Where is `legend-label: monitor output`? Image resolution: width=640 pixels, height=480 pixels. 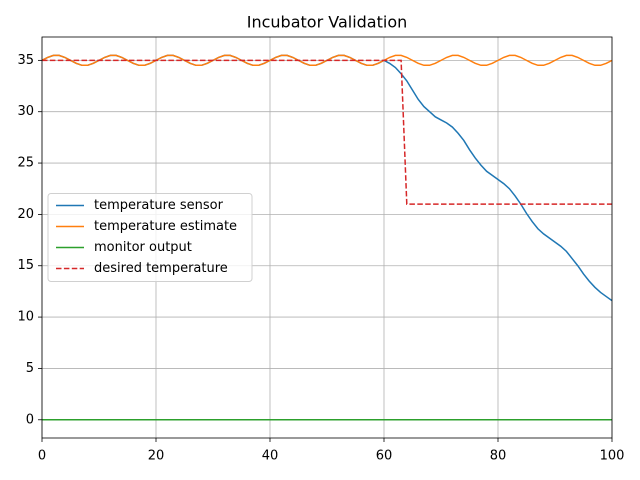
legend-label: monitor output is located at coordinates (143, 247).